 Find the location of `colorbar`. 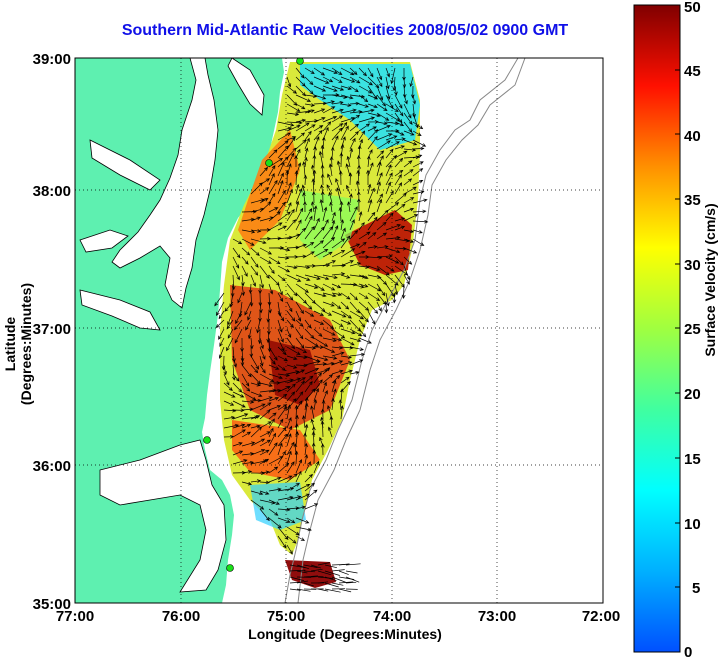

colorbar is located at coordinates (657, 328).